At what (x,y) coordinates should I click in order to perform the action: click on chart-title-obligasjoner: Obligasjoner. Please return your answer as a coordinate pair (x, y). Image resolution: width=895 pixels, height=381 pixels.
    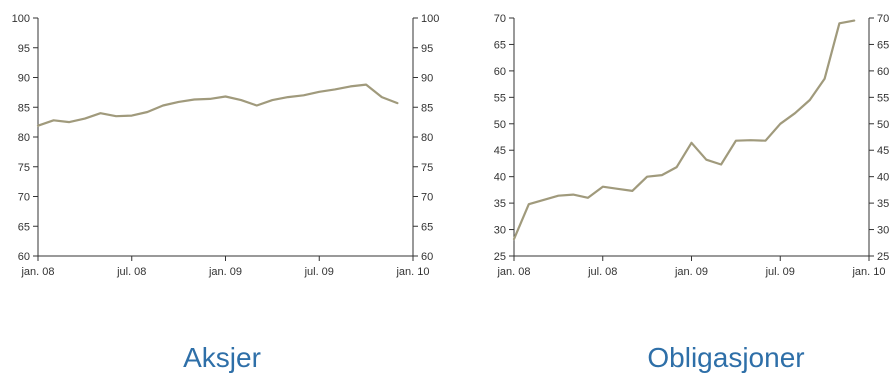
    Looking at the image, I should click on (725, 357).